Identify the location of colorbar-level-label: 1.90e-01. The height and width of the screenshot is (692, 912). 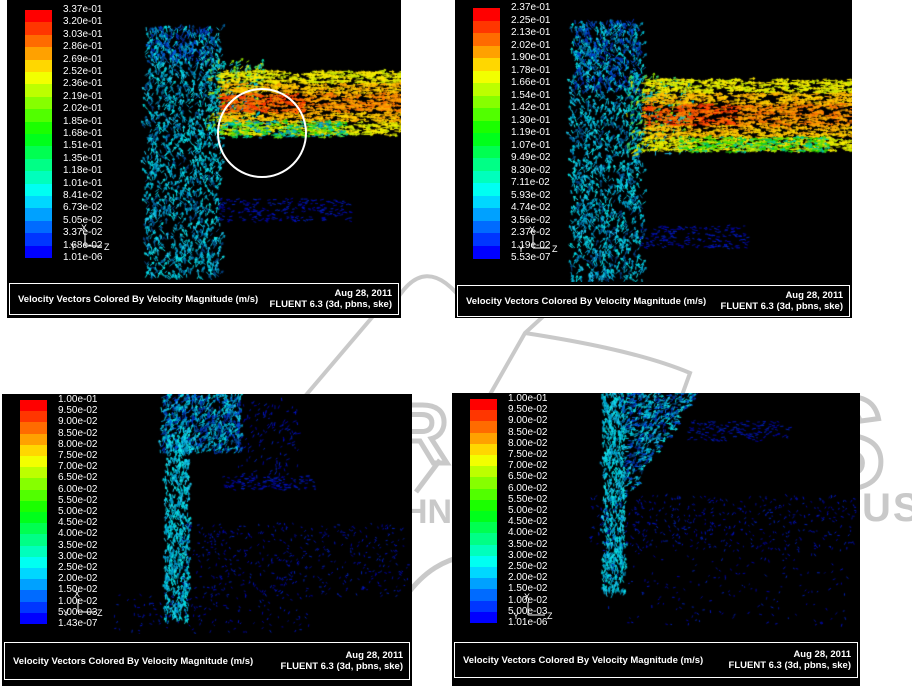
(531, 57).